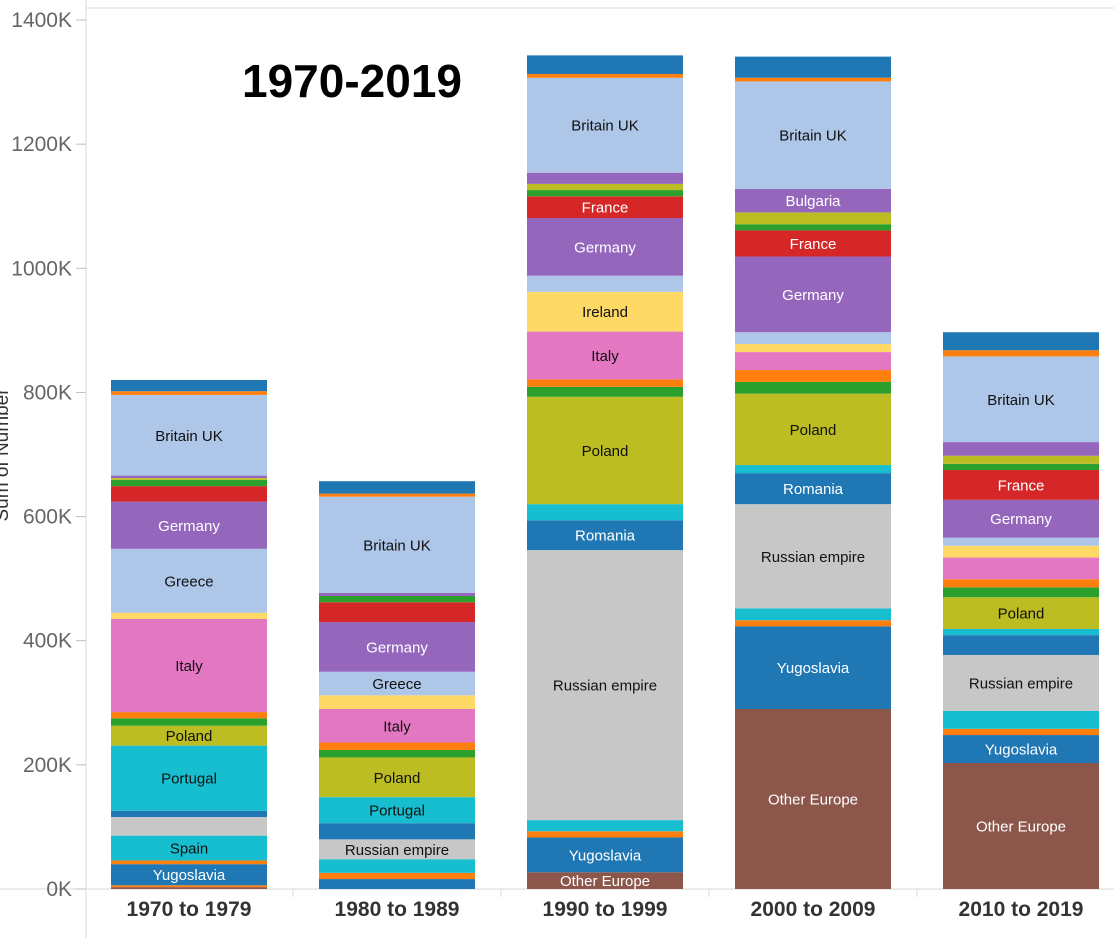 This screenshot has height=938, width=1114. I want to click on bar-segment-ireland, so click(605, 311).